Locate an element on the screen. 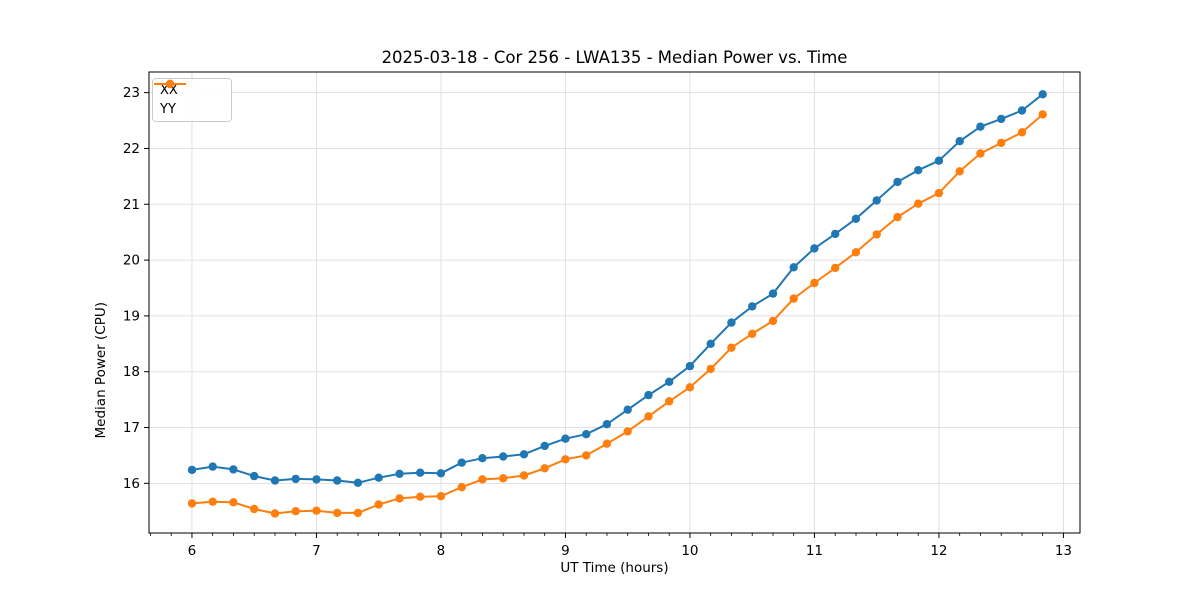 This screenshot has width=1200, height=600. y-tick-label: 19 is located at coordinates (131, 316).